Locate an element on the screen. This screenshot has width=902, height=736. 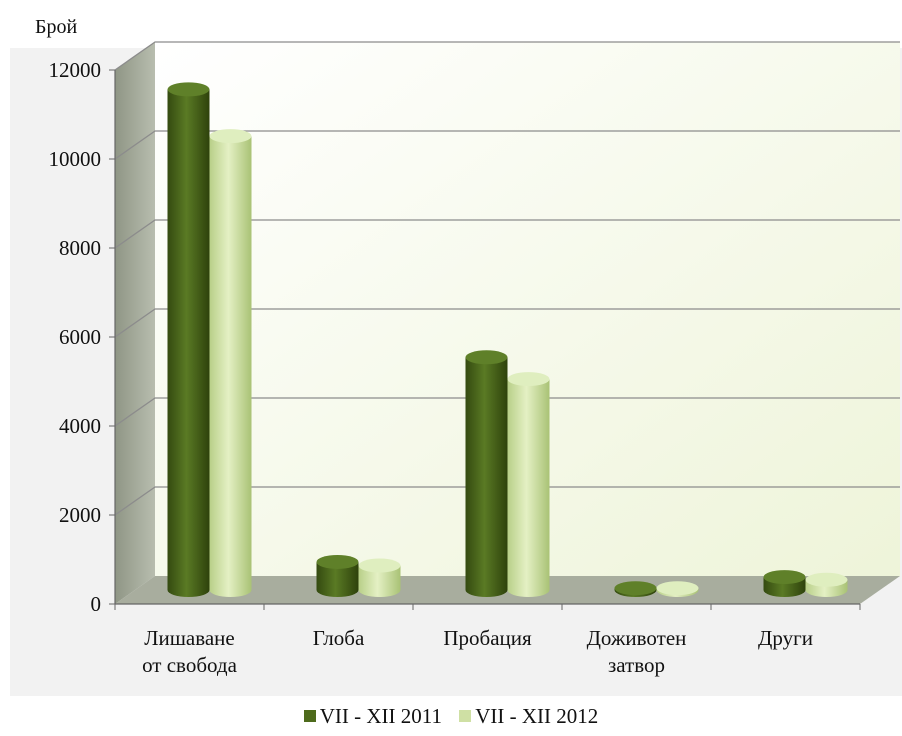
legend-item-2012: VII - XII 2012 is located at coordinates (528, 716).